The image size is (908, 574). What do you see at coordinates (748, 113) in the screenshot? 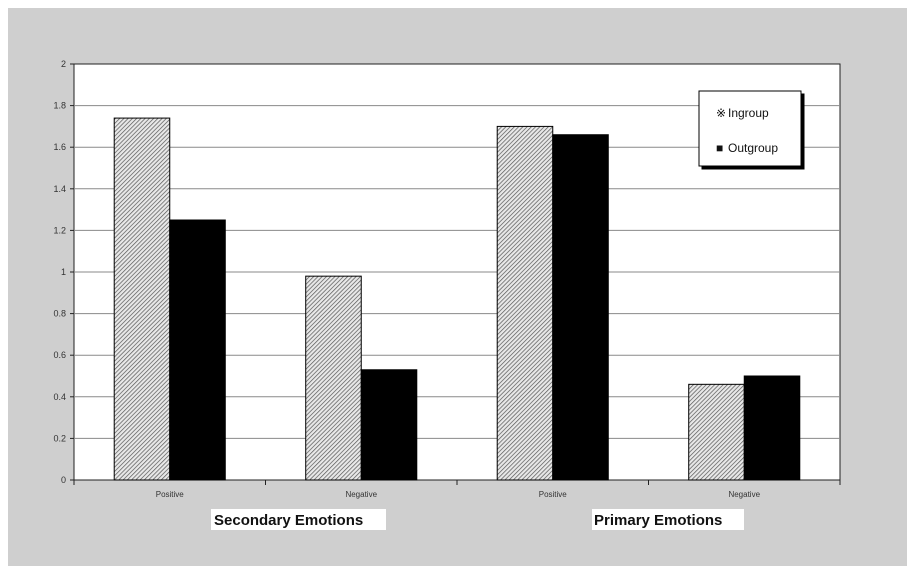
I see `legend-label-ingroup: Ingroup` at bounding box center [748, 113].